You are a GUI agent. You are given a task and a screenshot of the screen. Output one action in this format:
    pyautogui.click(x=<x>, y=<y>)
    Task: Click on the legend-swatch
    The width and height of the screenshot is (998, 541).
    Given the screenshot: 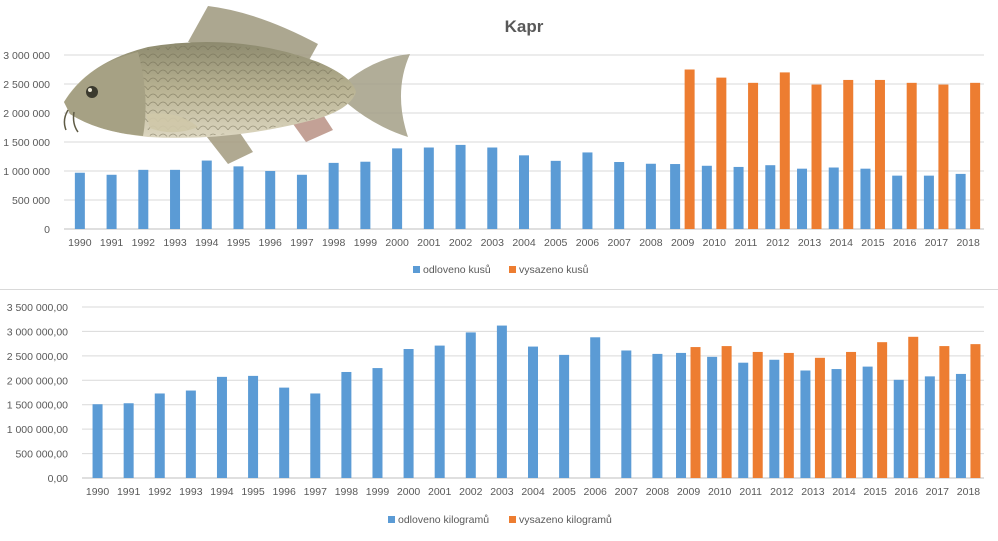 What is the action you would take?
    pyautogui.click(x=391, y=519)
    